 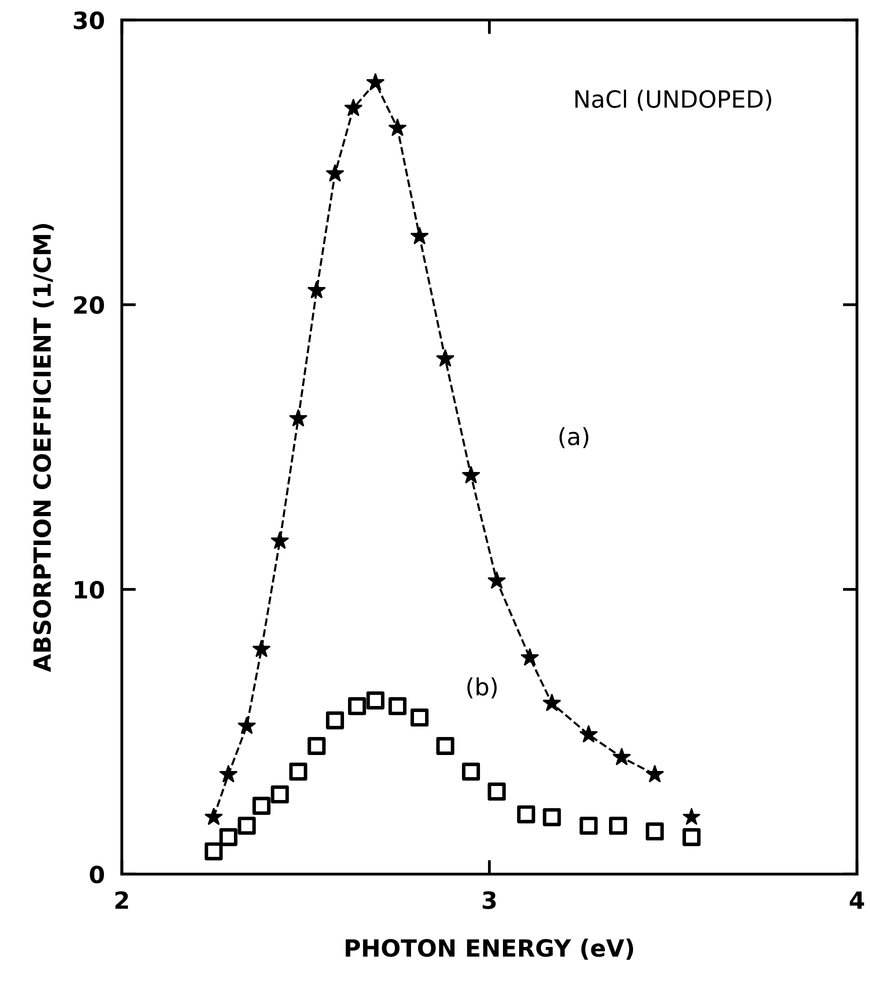 I want to click on annotation: NaCl (UNDOPED), so click(x=673, y=100).